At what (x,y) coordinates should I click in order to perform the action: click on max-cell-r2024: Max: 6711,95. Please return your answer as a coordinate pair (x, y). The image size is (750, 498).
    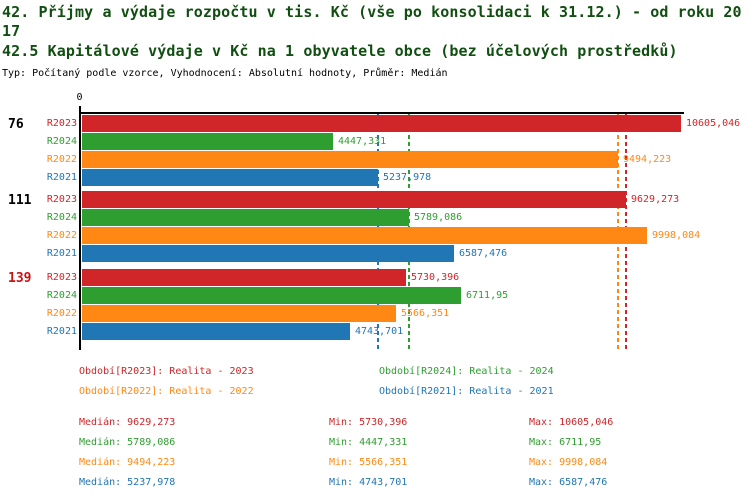
    Looking at the image, I should click on (565, 442).